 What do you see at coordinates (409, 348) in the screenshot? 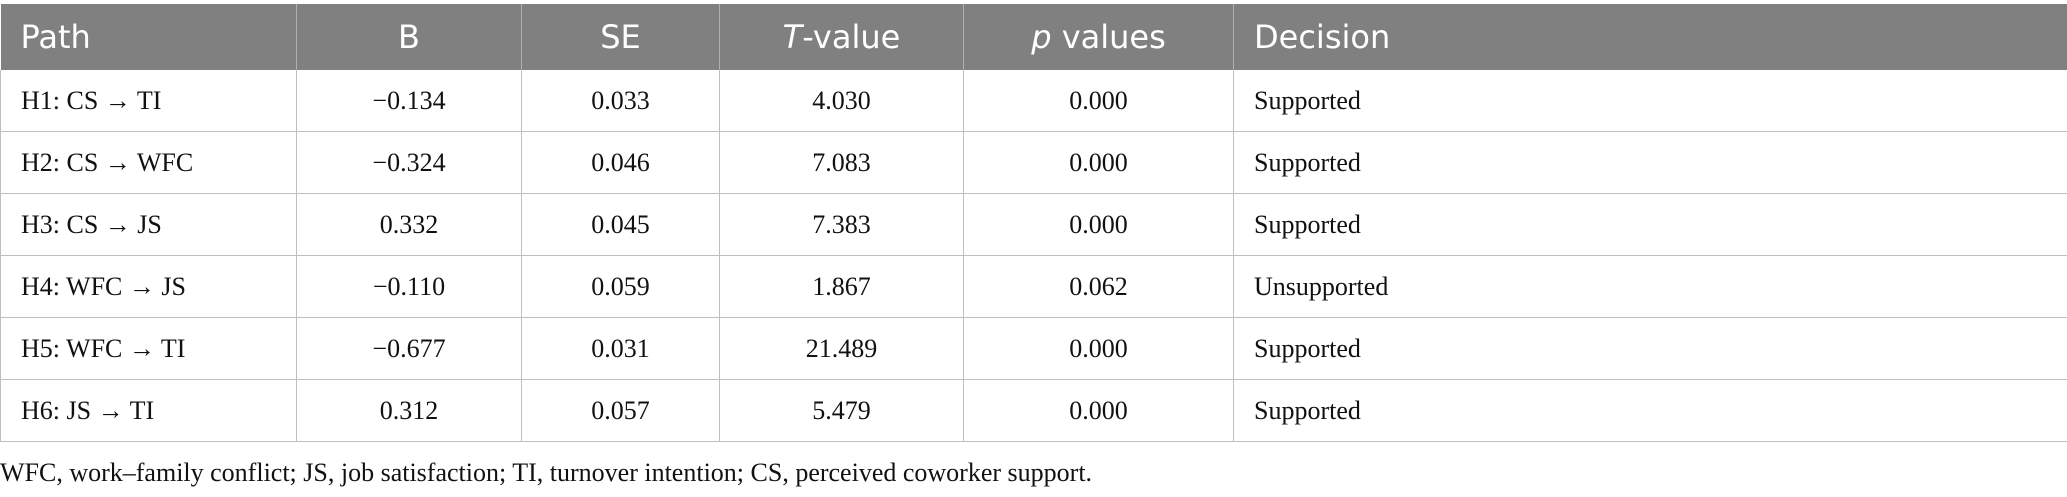
I see `cell-b: −0.677` at bounding box center [409, 348].